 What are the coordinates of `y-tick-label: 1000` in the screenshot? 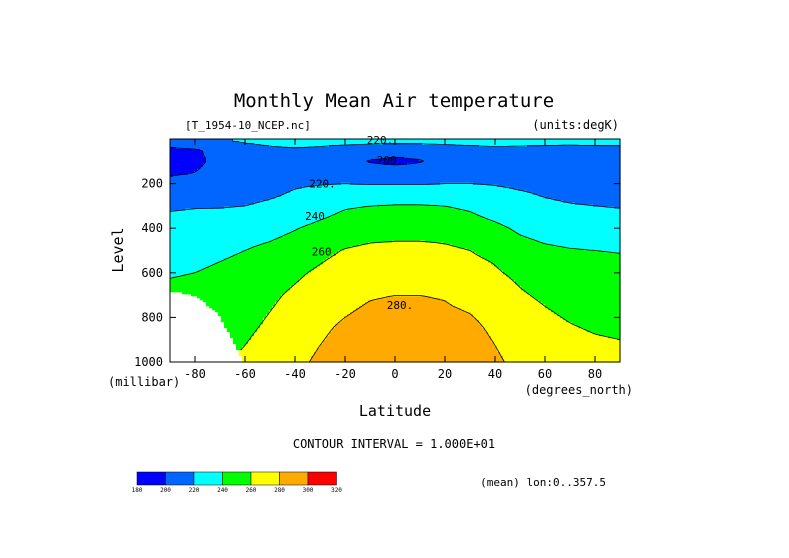 It's located at (148, 362).